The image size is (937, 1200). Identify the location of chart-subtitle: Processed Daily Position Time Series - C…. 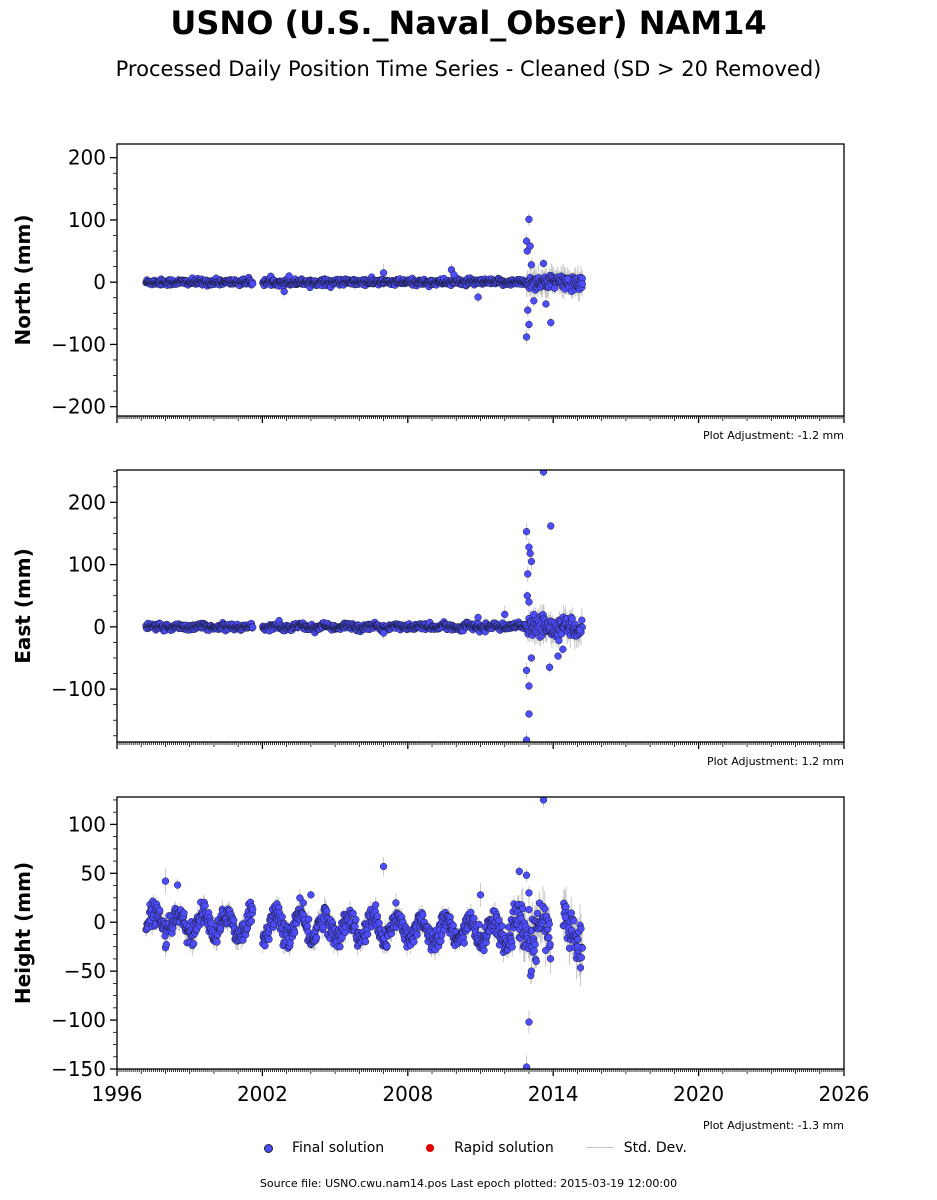
(468, 69).